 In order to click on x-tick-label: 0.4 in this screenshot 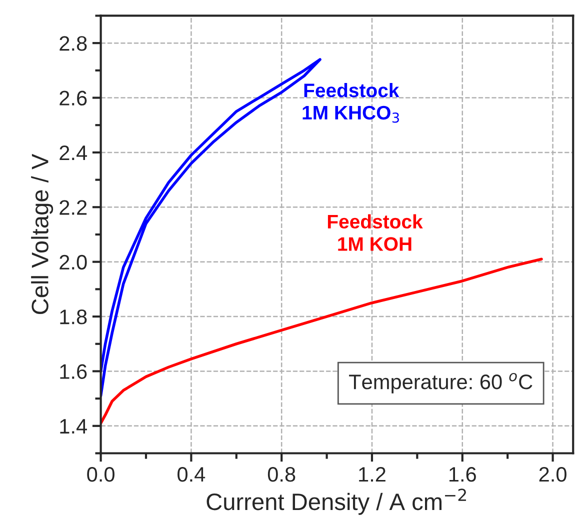, I will do `click(192, 474)`.